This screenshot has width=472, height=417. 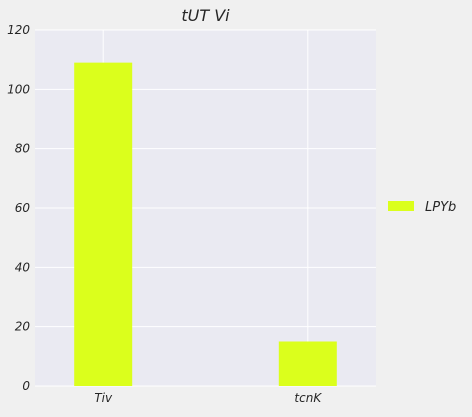 I want to click on y-tick-labels: 0 20 40 60 80 100 120, so click(x=18, y=208).